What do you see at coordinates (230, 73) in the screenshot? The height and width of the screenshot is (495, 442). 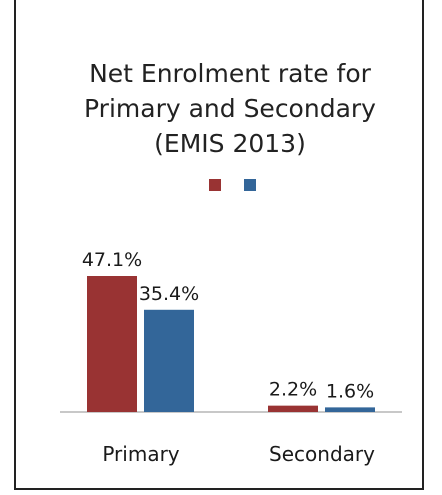 I see `chart-title-line-1: Net Enrolment rate for` at bounding box center [230, 73].